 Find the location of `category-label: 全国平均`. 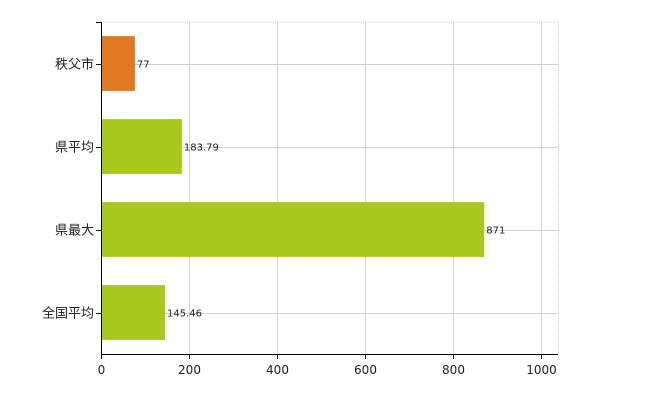

category-label: 全国平均 is located at coordinates (68, 314).